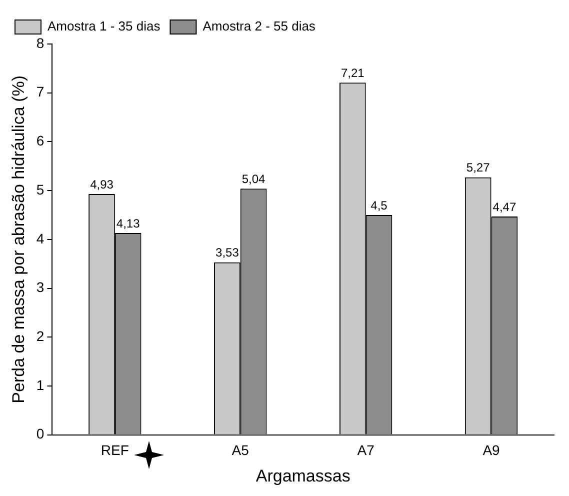 This screenshot has width=569, height=496. Describe the element at coordinates (228, 253) in the screenshot. I see `data-label: 3,53` at that location.